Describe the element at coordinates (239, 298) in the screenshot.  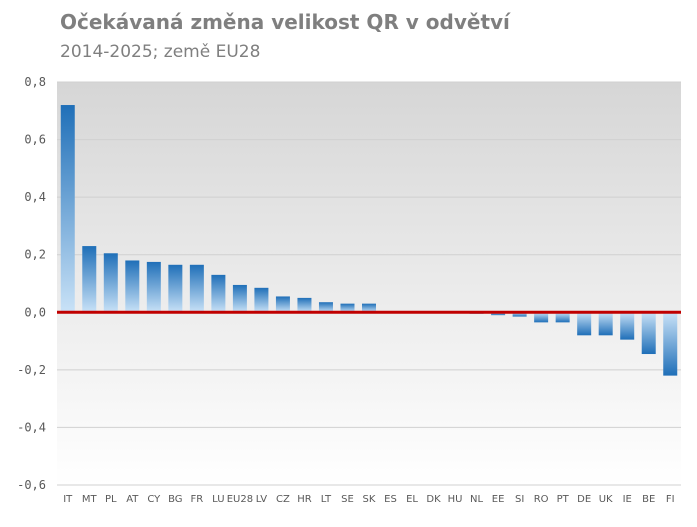
I see `bar-eu28` at that location.